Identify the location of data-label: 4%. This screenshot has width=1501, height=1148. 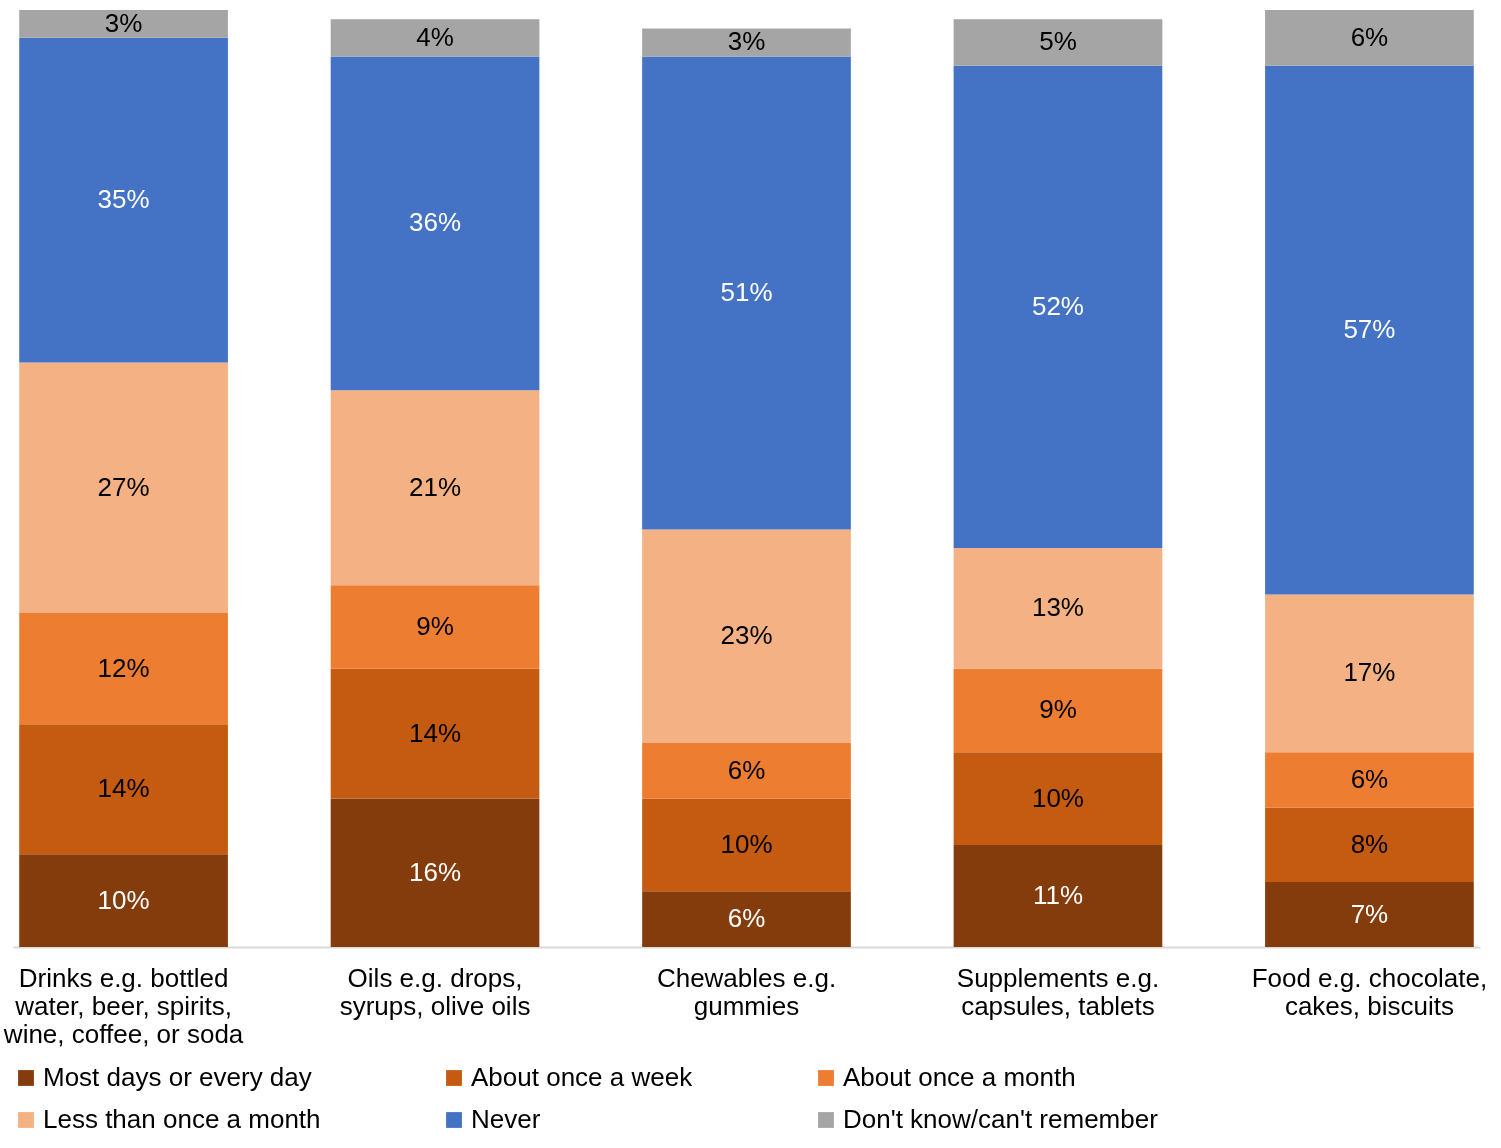
(435, 36).